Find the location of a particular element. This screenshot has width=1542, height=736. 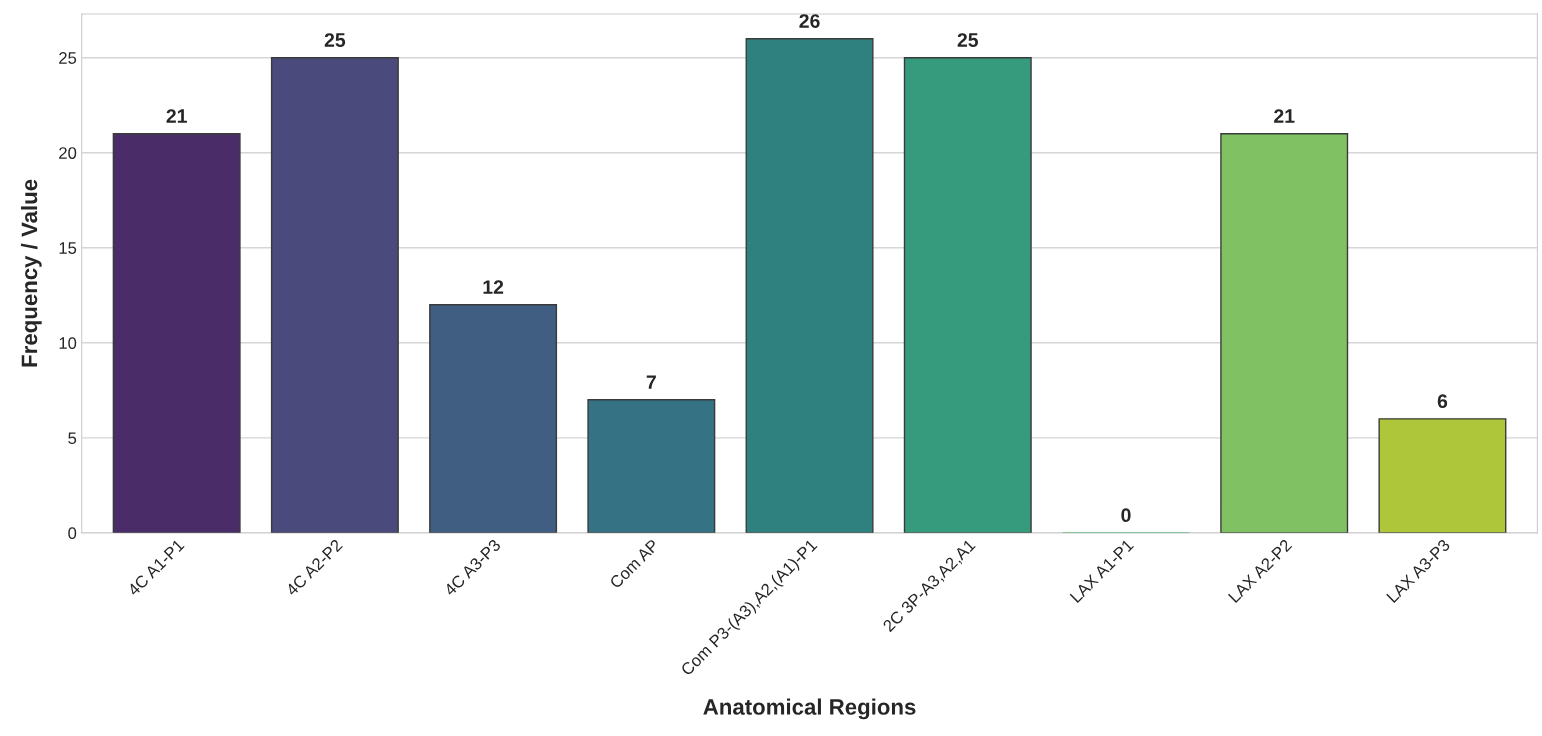

data-label: 7 is located at coordinates (651, 382).